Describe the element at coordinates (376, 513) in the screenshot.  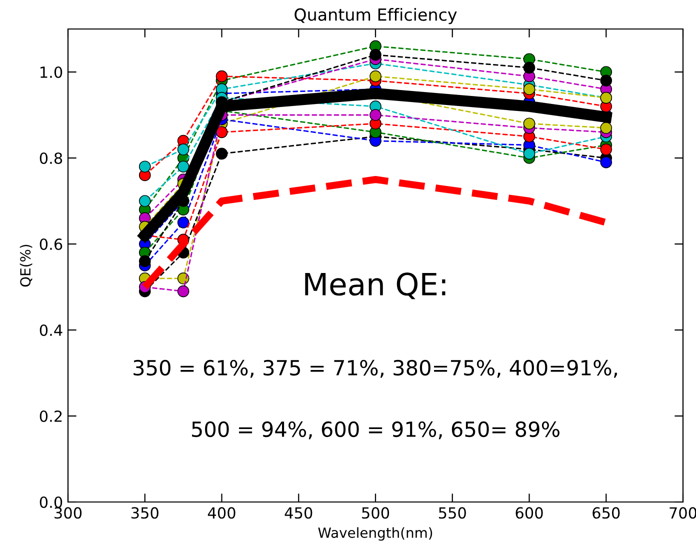
I see `x-tick-label: 500` at that location.